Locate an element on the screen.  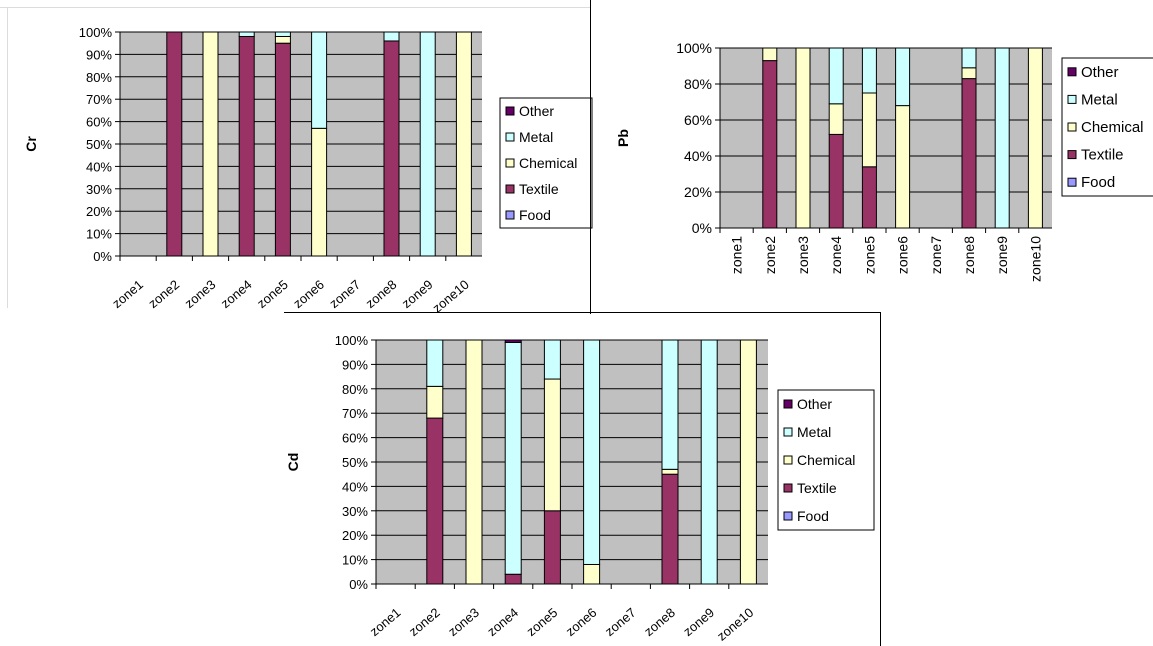
bar-chemical-zone8 is located at coordinates (969, 73).